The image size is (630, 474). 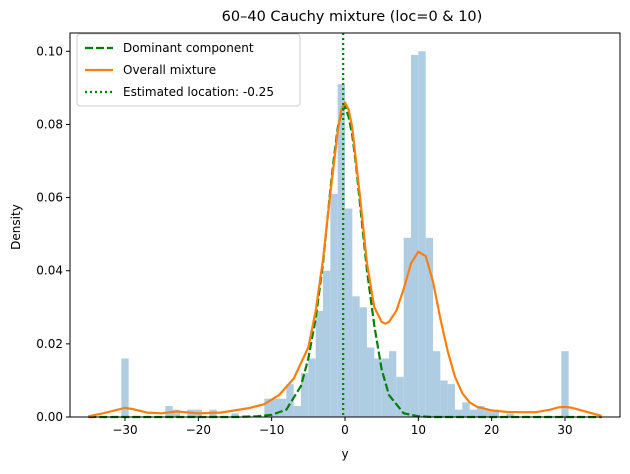 What do you see at coordinates (169, 70) in the screenshot?
I see `legend-label: Overall mixture` at bounding box center [169, 70].